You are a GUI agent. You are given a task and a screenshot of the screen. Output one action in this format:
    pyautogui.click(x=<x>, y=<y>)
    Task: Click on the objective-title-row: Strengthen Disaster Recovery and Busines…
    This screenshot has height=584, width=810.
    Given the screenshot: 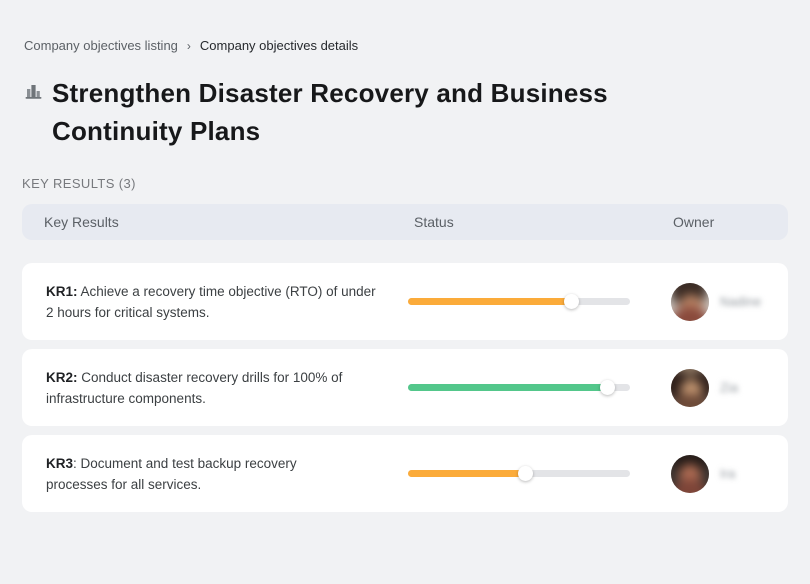 What is the action you would take?
    pyautogui.click(x=406, y=112)
    